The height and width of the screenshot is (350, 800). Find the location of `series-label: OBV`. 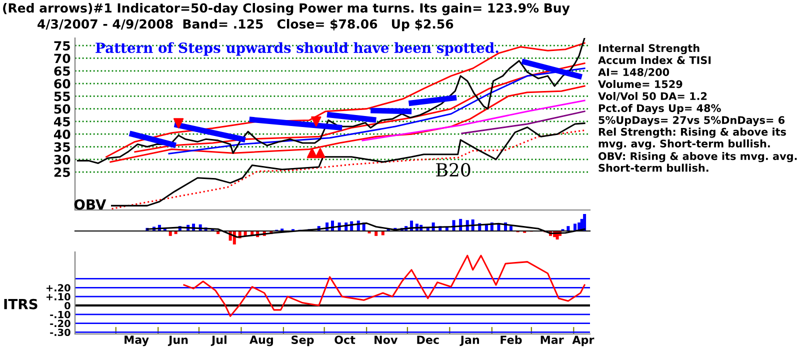

series-label: OBV is located at coordinates (90, 204).